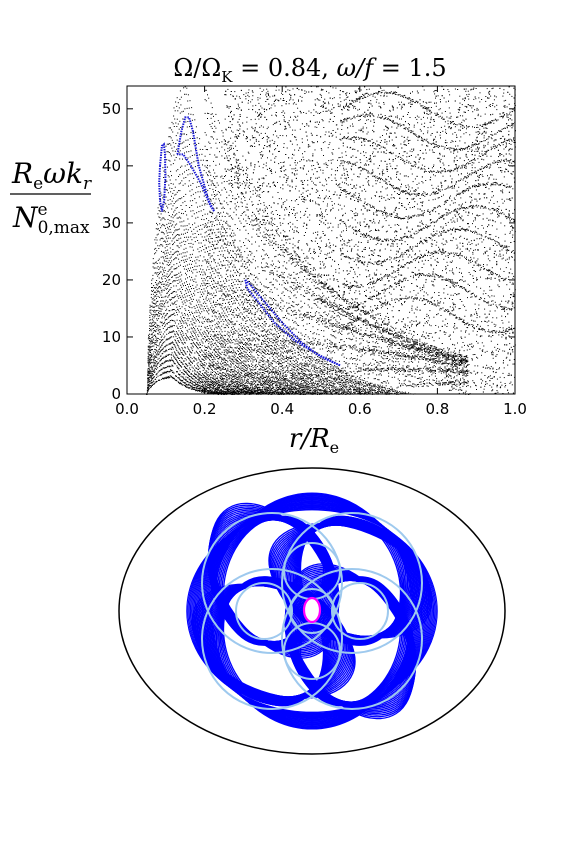 This screenshot has width=572, height=852. I want to click on chart-title: Ω/ΩK = 0.84, ω/f = 1.5, so click(309, 70).